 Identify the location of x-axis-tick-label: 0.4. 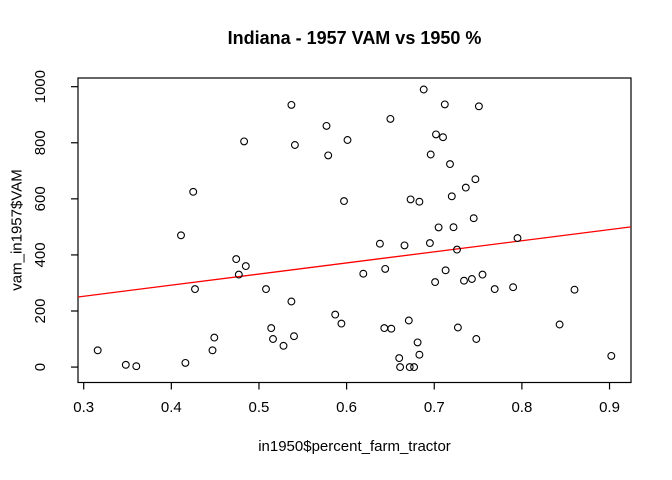
(171, 407).